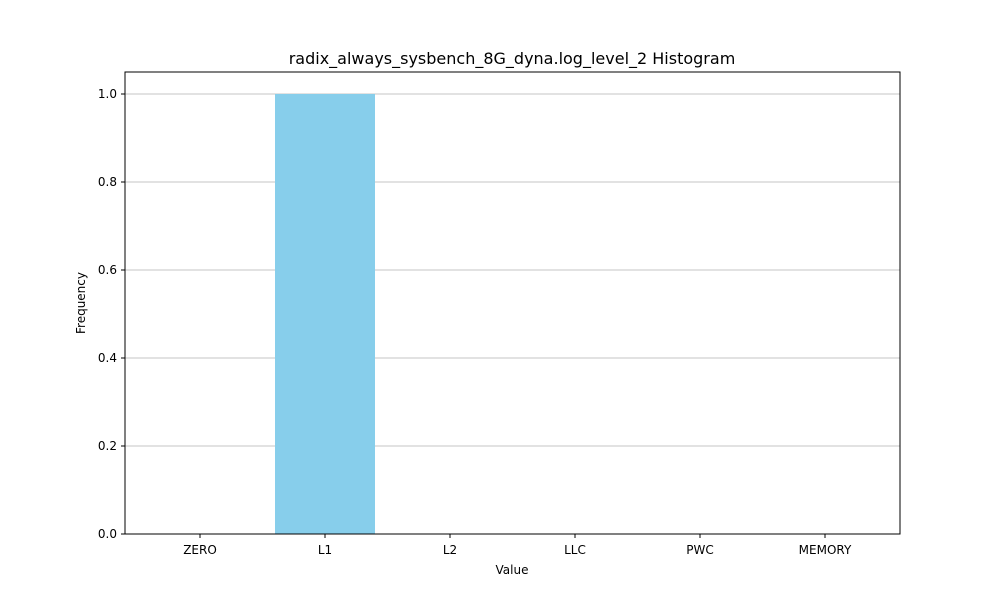 The image size is (1000, 605). What do you see at coordinates (107, 94) in the screenshot?
I see `y-tick-label: 1.0` at bounding box center [107, 94].